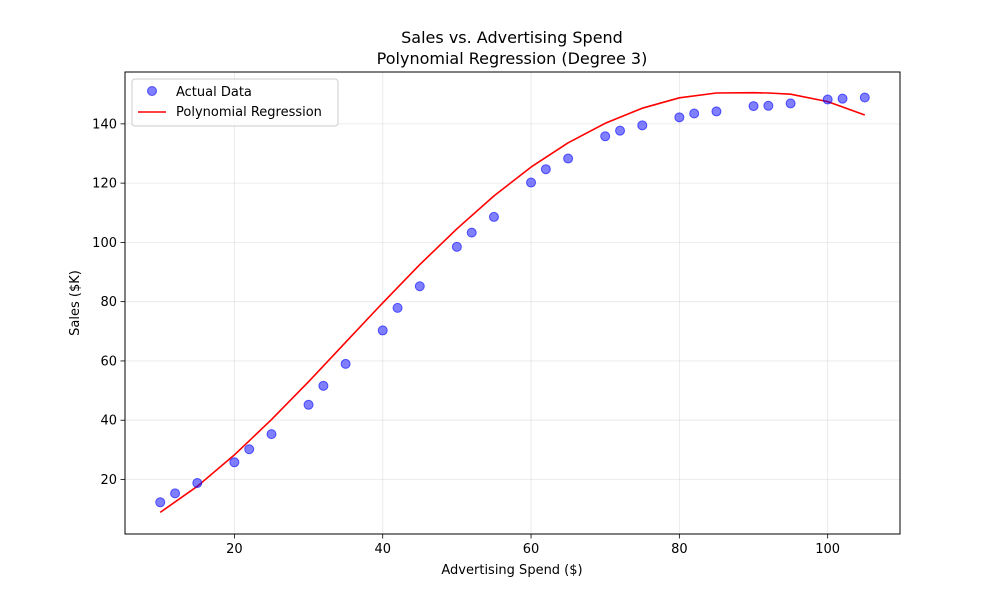 The width and height of the screenshot is (1000, 600). Describe the element at coordinates (108, 361) in the screenshot. I see `y-tick-label: 60` at that location.